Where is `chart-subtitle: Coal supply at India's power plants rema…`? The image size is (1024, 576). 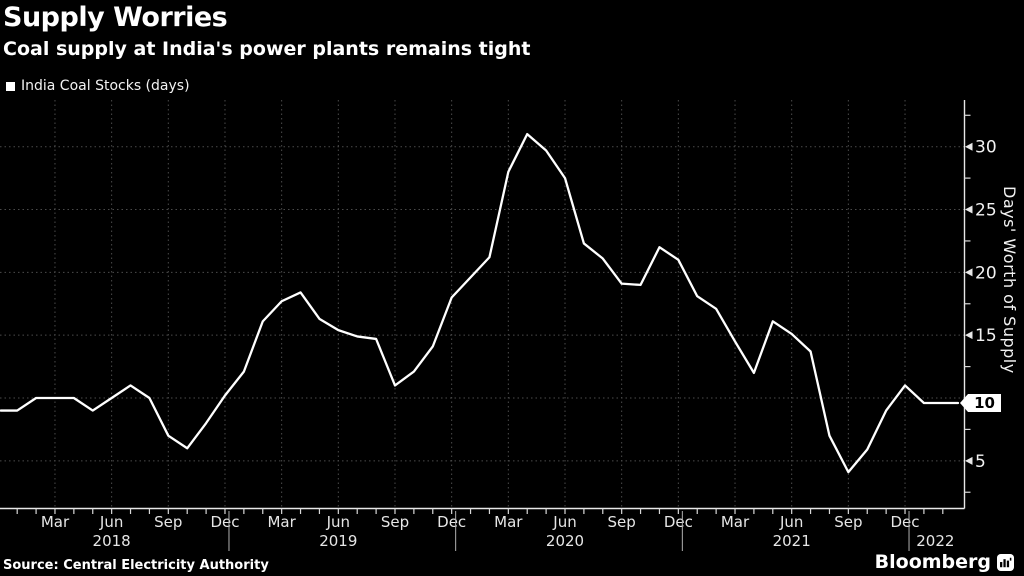 chart-subtitle: Coal supply at India's power plants rema… is located at coordinates (267, 49).